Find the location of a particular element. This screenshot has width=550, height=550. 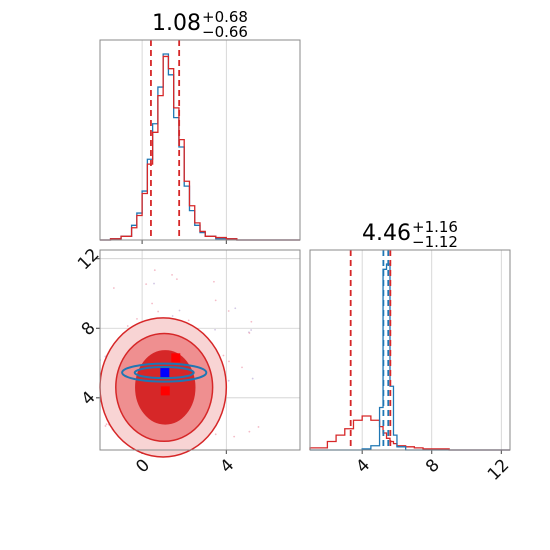

tick-label-y-param-1: 4 is located at coordinates (89, 399).